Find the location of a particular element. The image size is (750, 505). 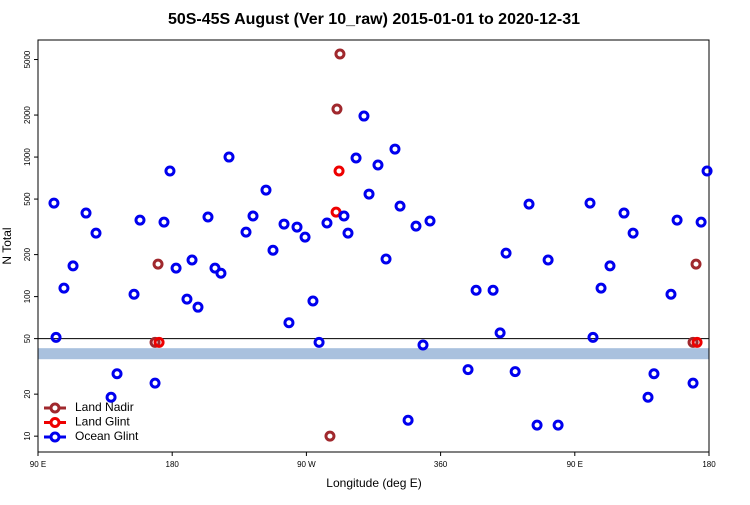

y-tick-label: 1000 is located at coordinates (27, 157).